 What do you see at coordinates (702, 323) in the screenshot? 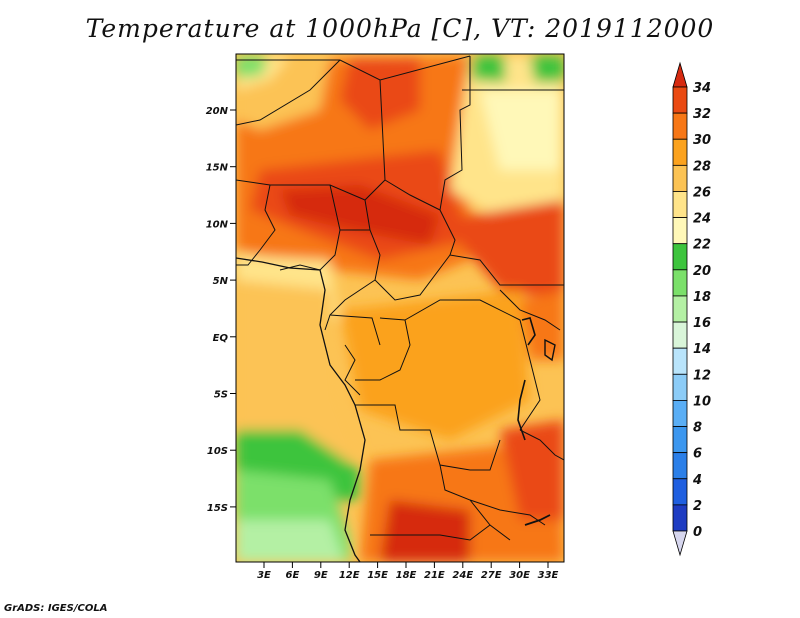
I see `colorbar-label: 16` at bounding box center [702, 323].